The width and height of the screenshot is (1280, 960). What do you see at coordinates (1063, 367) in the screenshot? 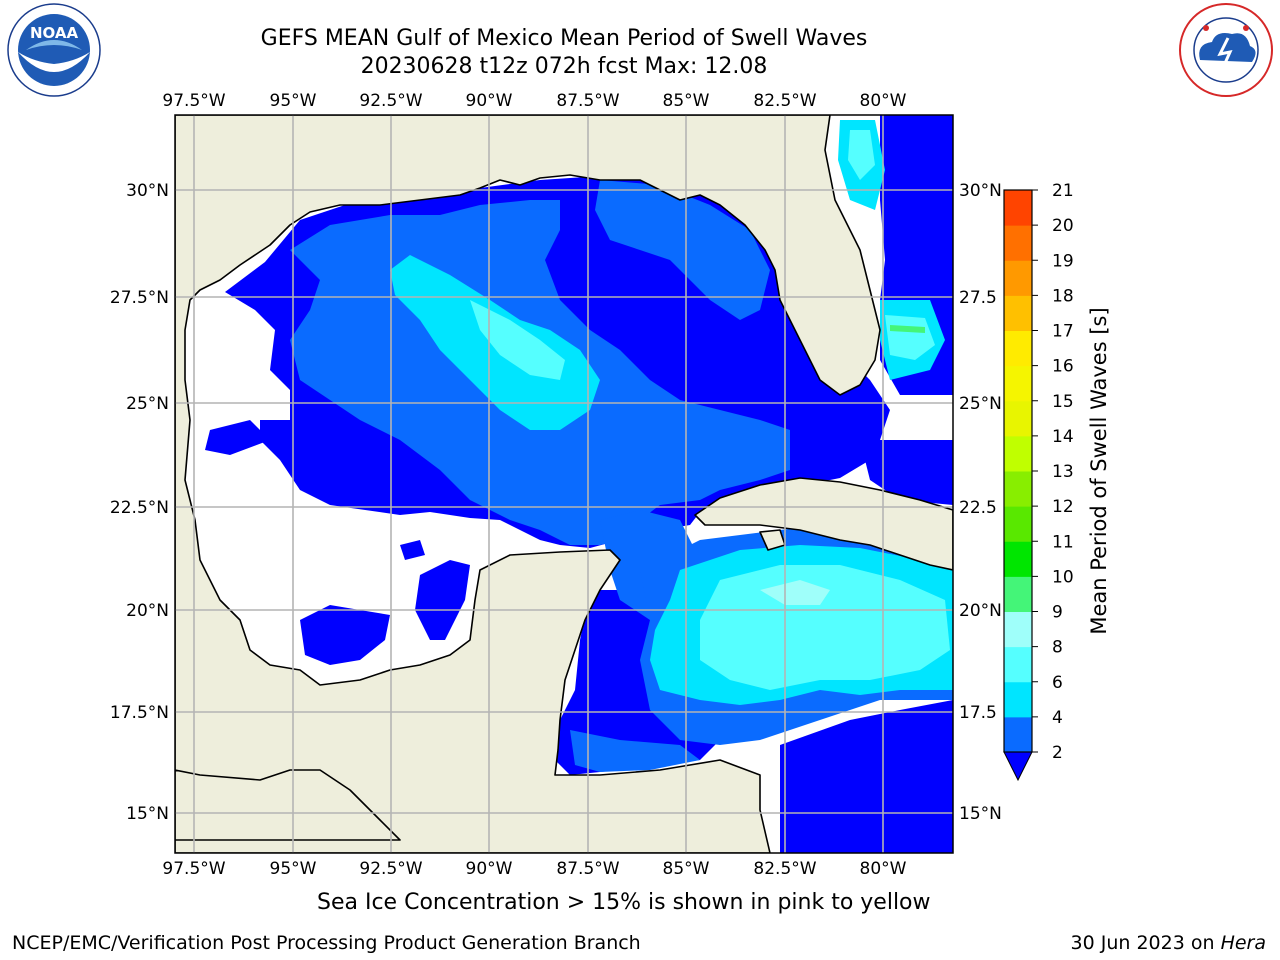
I see `colorbar-tick-label: 16` at bounding box center [1063, 367].